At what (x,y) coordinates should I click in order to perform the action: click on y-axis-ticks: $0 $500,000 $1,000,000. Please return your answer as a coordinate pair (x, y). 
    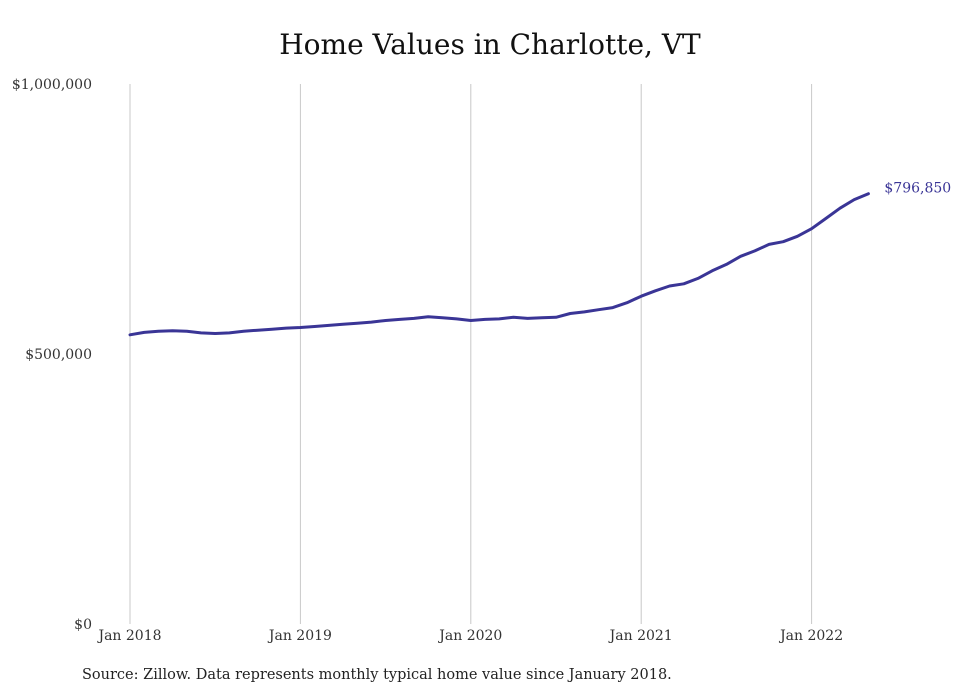
    Looking at the image, I should click on (52, 355).